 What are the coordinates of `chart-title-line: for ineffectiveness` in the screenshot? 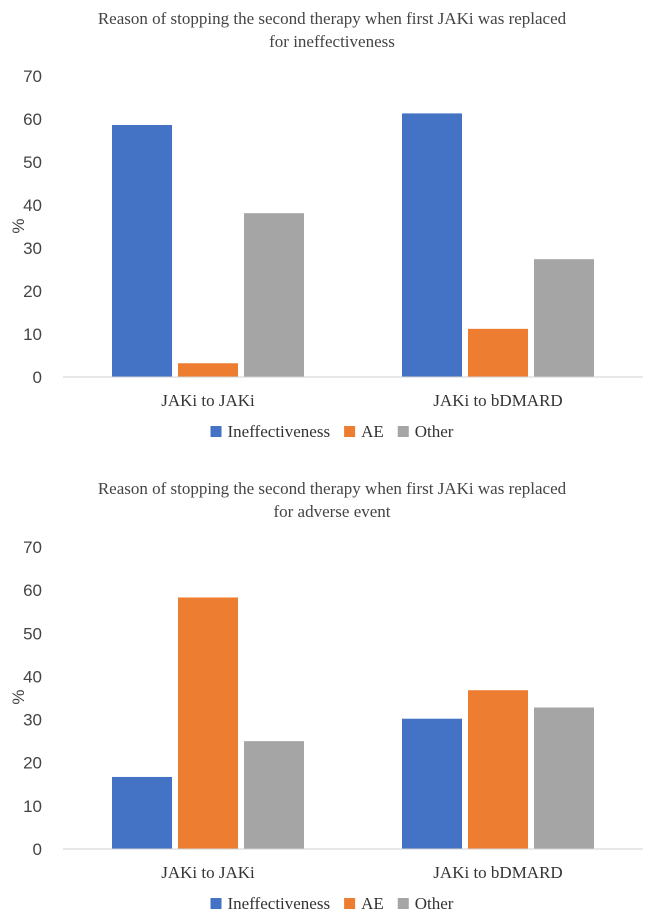 It's located at (332, 41).